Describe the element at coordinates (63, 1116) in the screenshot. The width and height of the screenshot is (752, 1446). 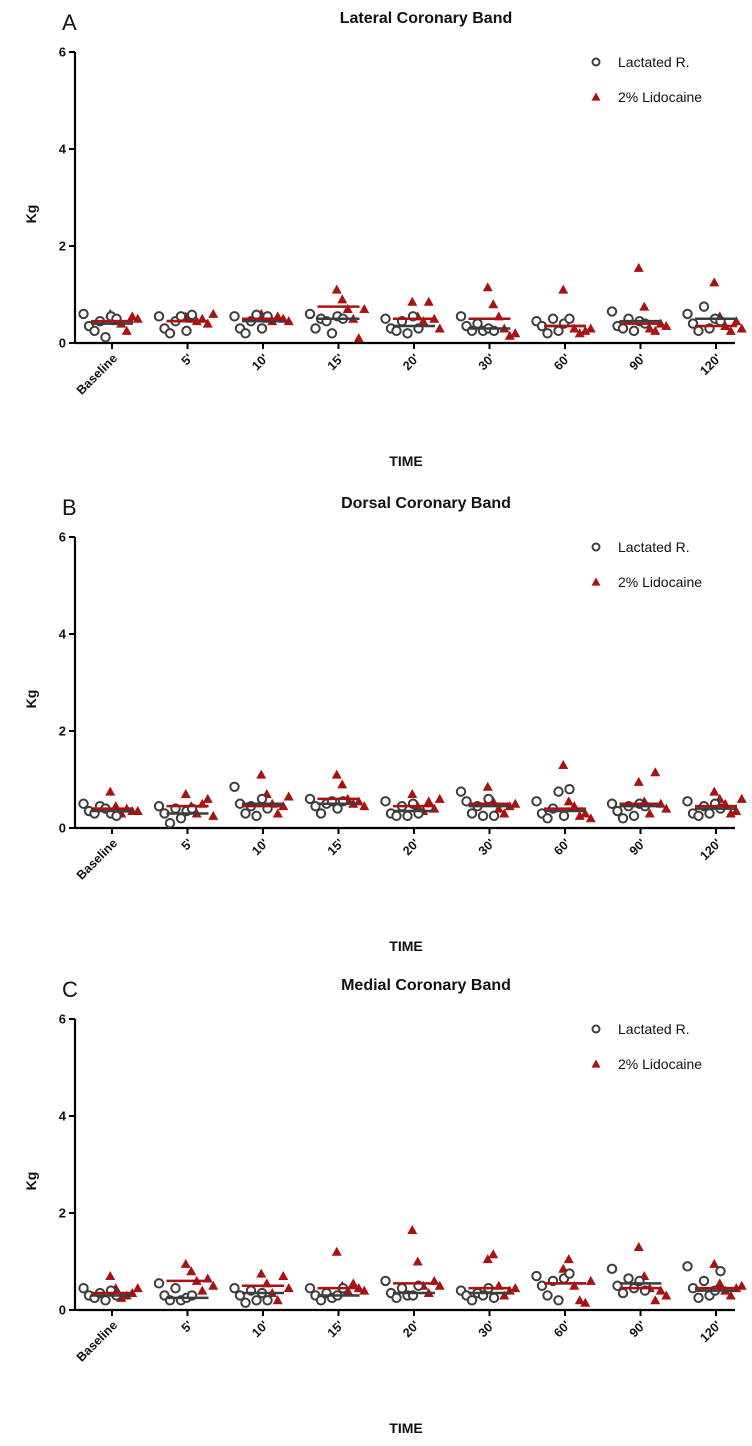
I see `y-tick-label: 4` at that location.